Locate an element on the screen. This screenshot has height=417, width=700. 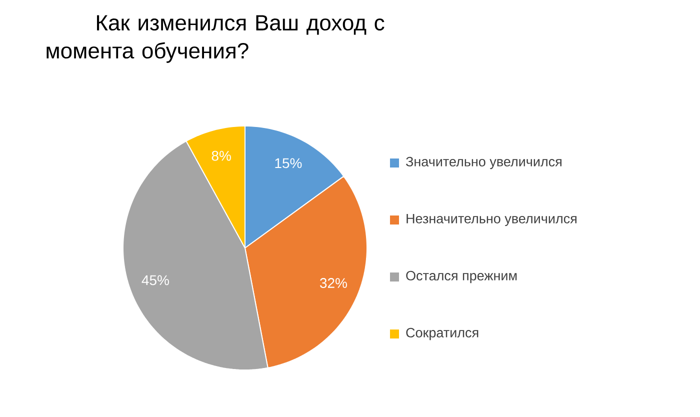
legend-label: Незначительно увеличился is located at coordinates (491, 220).